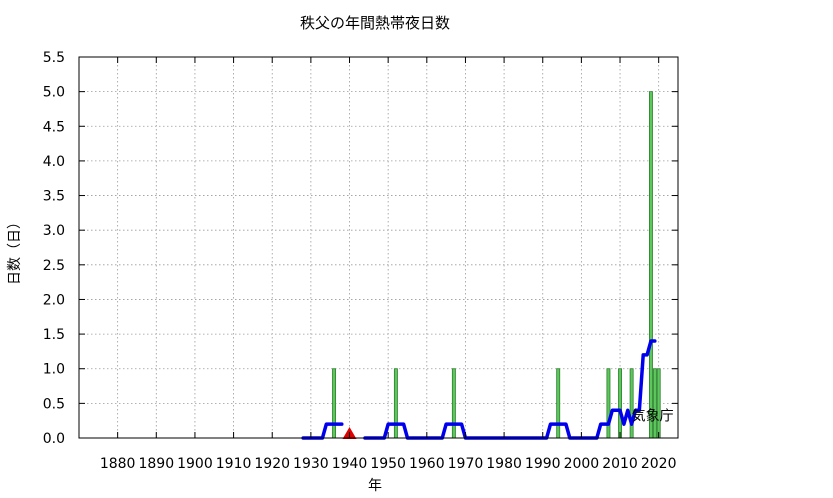 Image resolution: width=833 pixels, height=498 pixels. Describe the element at coordinates (54, 93) in the screenshot. I see `y-tick-label: 5.0` at that location.